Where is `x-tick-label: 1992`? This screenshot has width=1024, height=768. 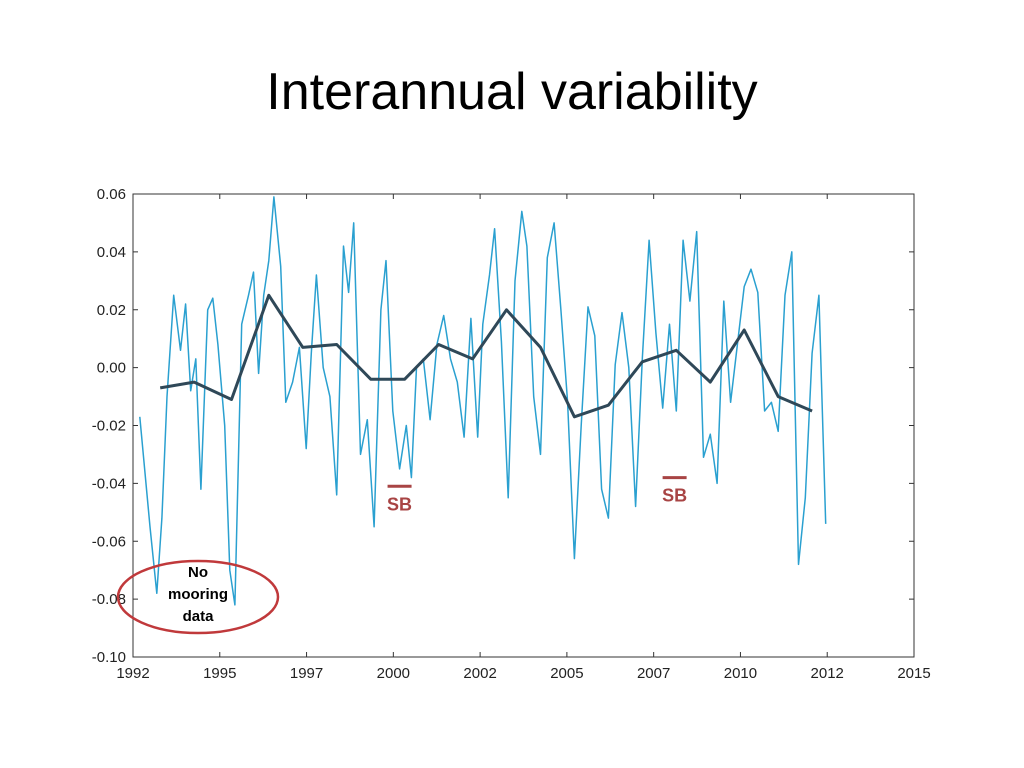
x-tick-label: 1992 is located at coordinates (132, 673).